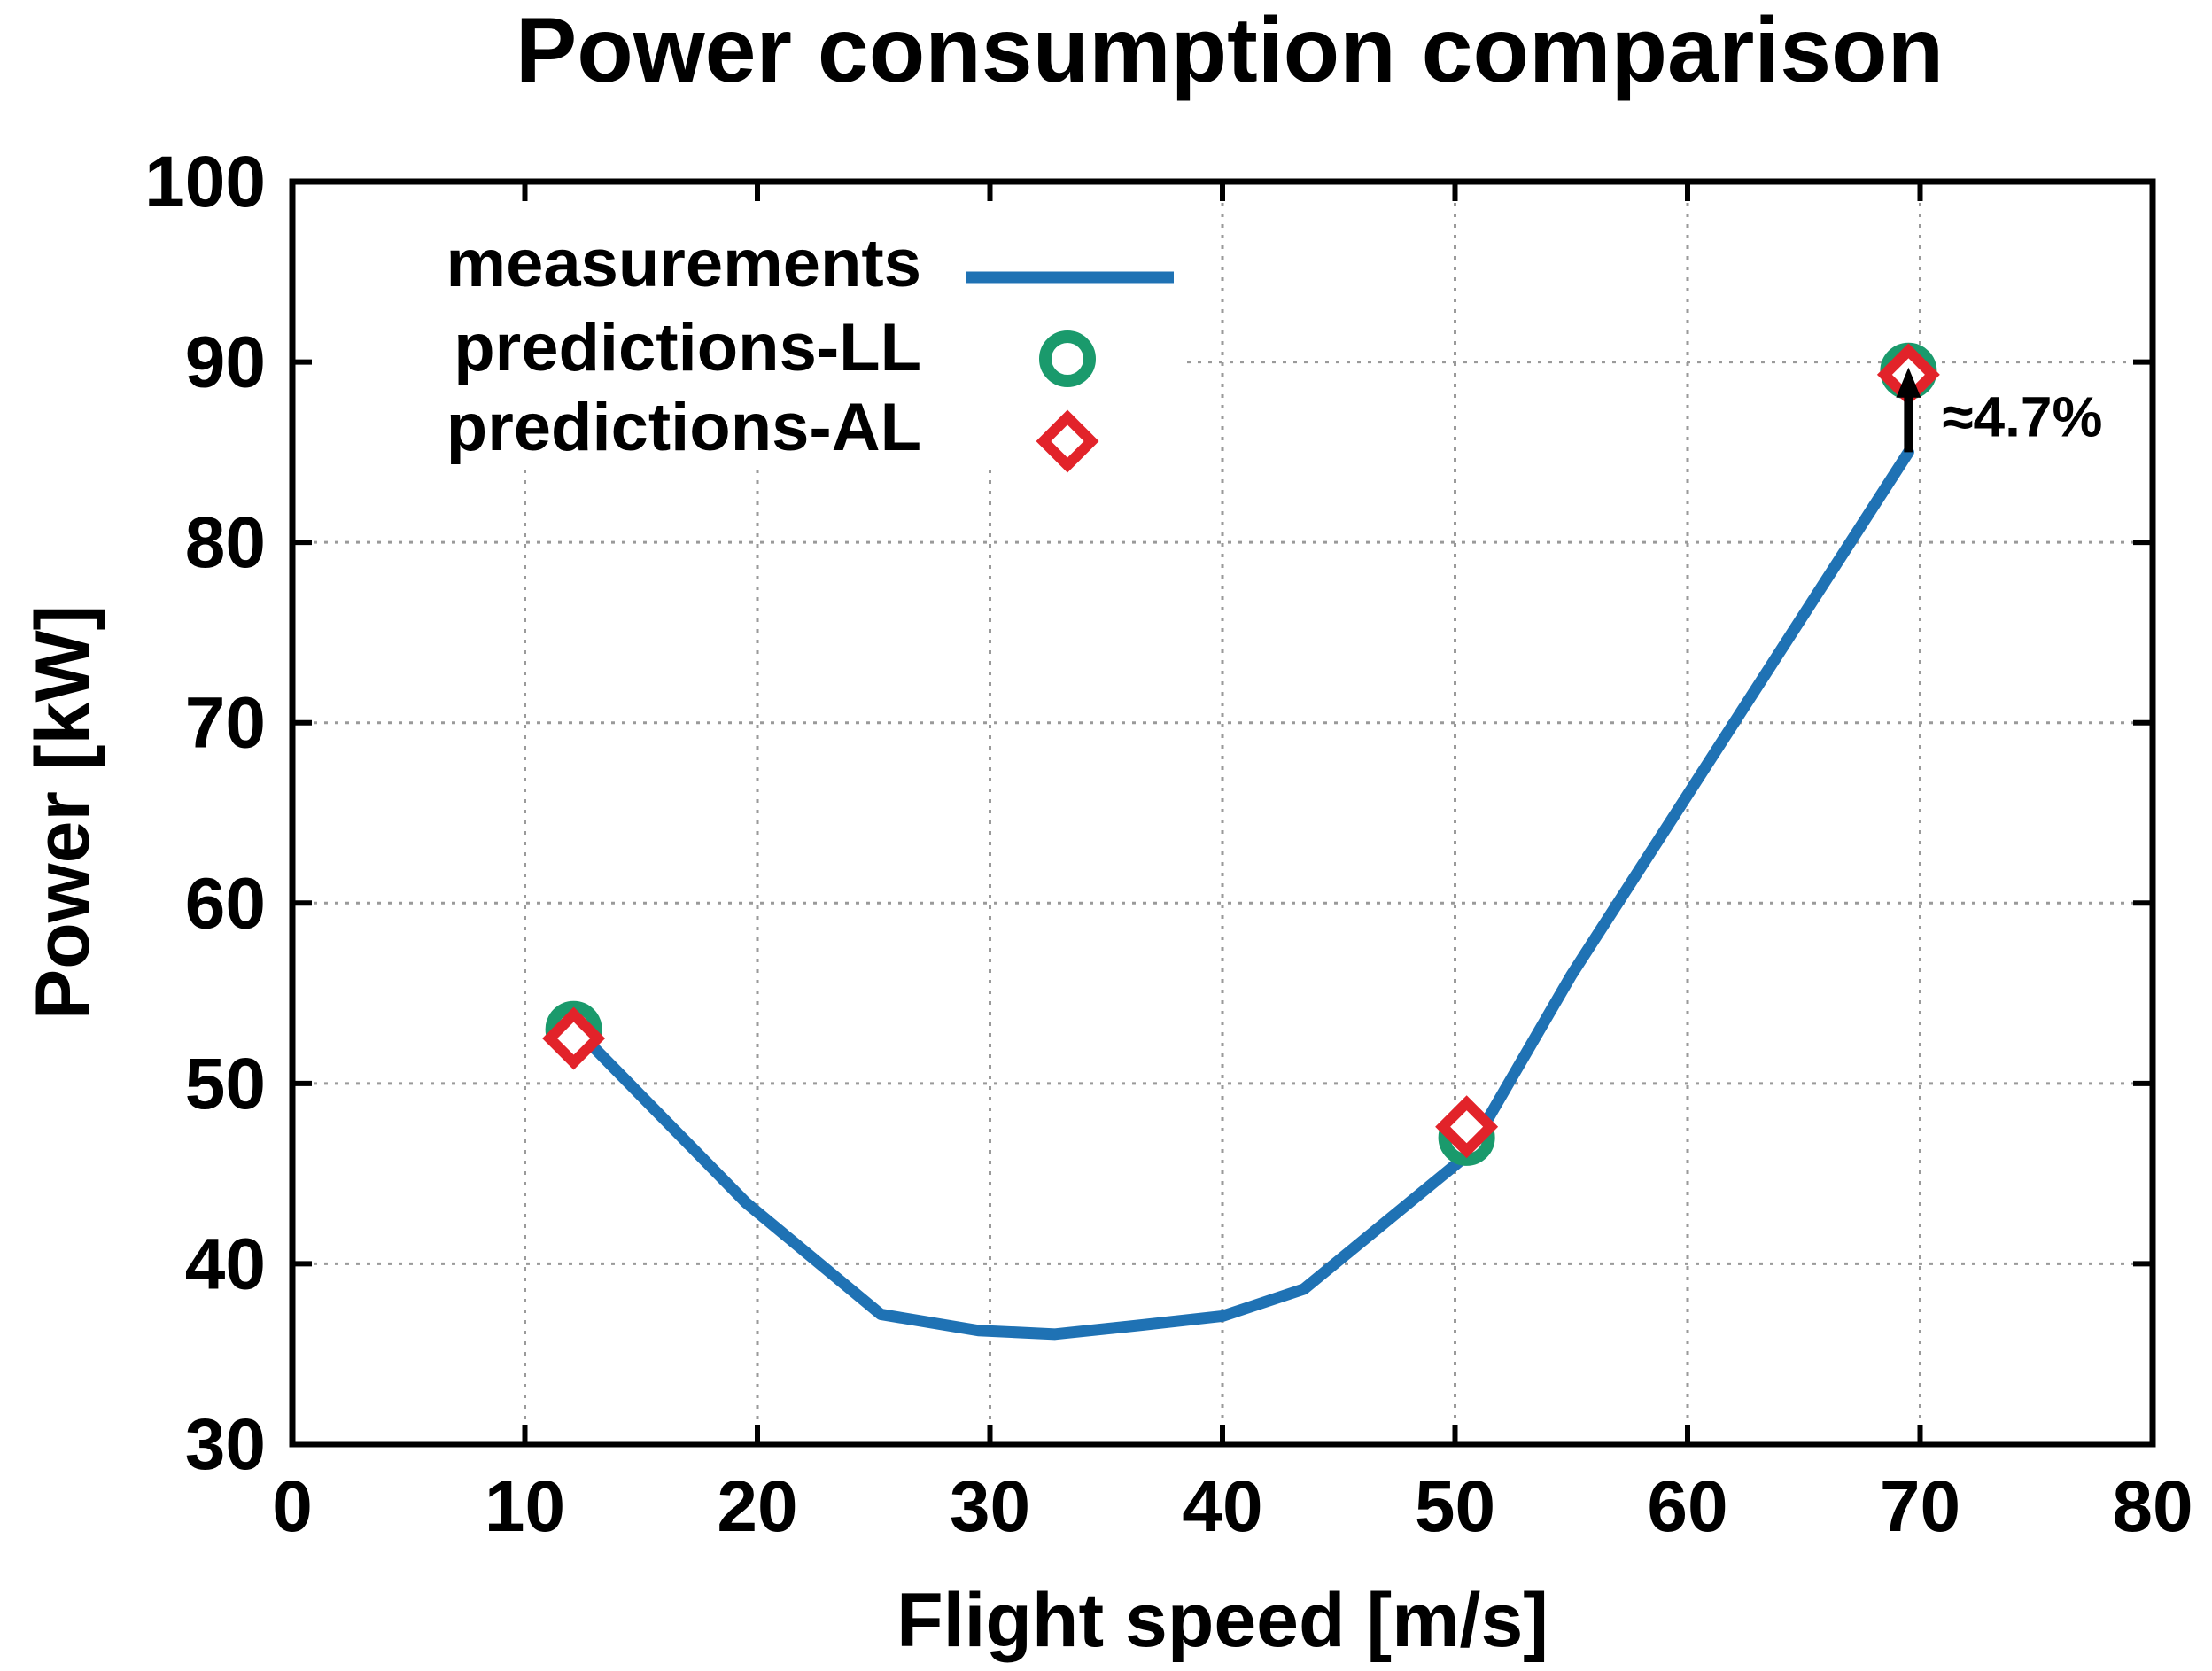 The width and height of the screenshot is (2212, 1671). What do you see at coordinates (990, 1506) in the screenshot?
I see `x-tick-label: 30` at bounding box center [990, 1506].